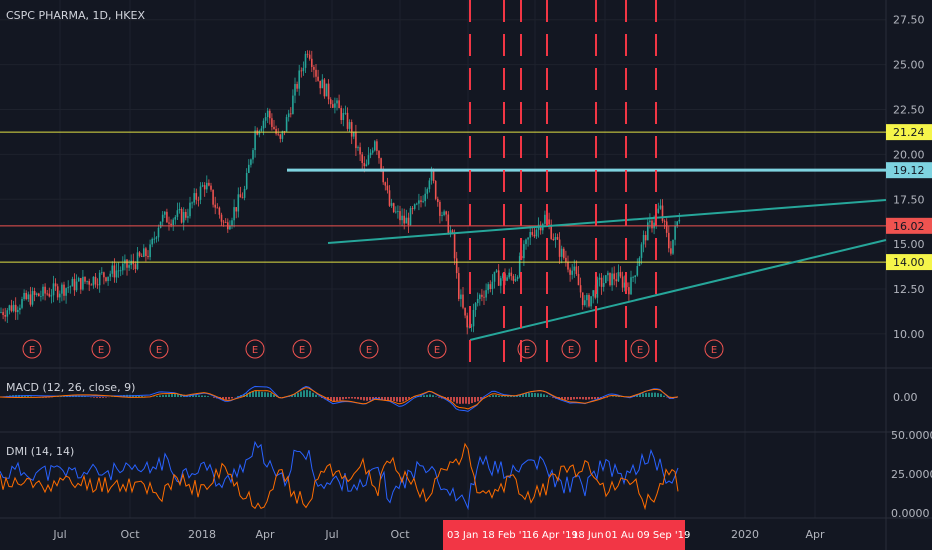  What do you see at coordinates (911, 474) in the screenshot?
I see `dmi-tick-label: 25.0000` at bounding box center [911, 474].